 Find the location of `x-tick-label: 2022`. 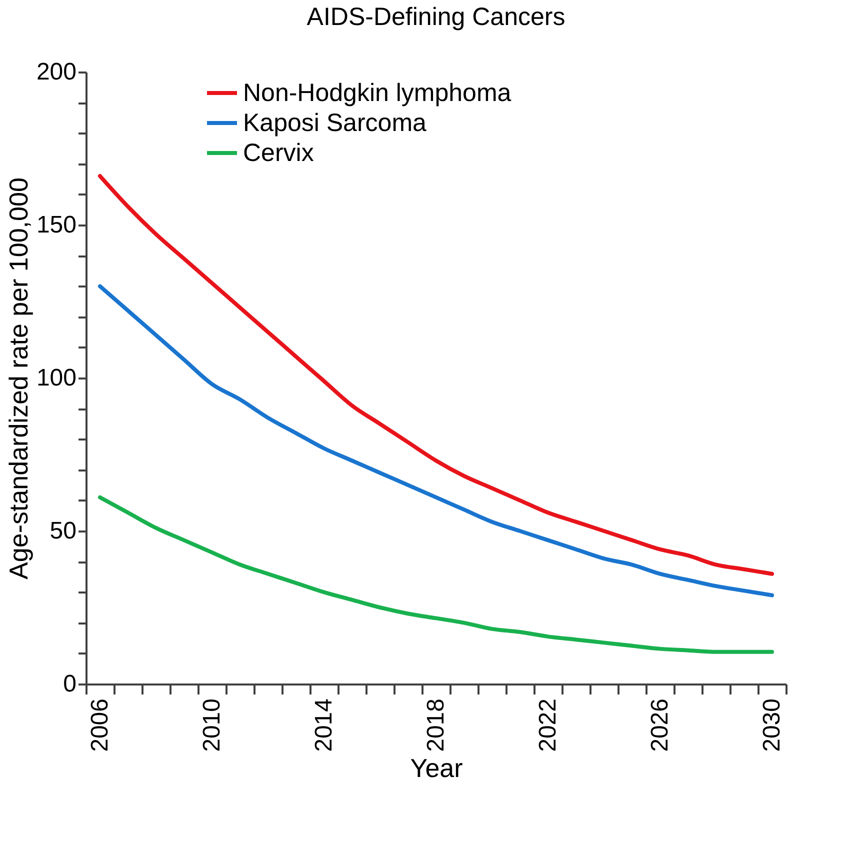

x-tick-label: 2022 is located at coordinates (548, 725).